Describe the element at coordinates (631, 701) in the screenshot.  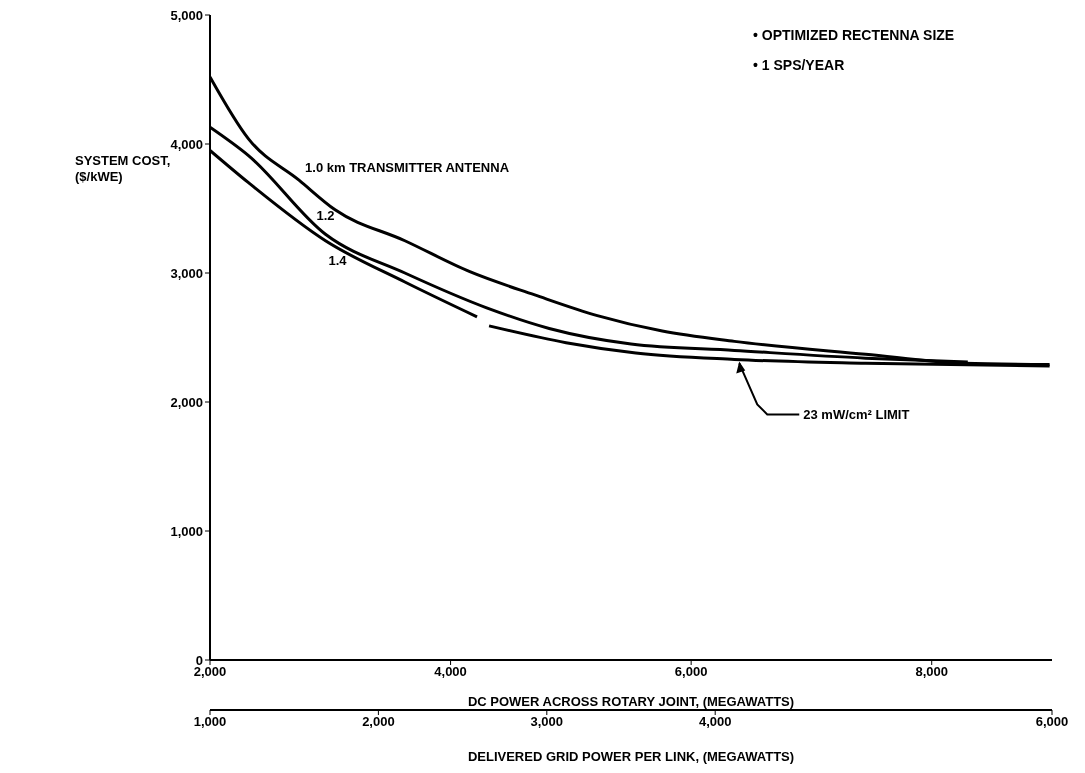
I see `x-axis-title: DC POWER ACROSS ROTARY JOINT, (MEGAWATTS)` at that location.